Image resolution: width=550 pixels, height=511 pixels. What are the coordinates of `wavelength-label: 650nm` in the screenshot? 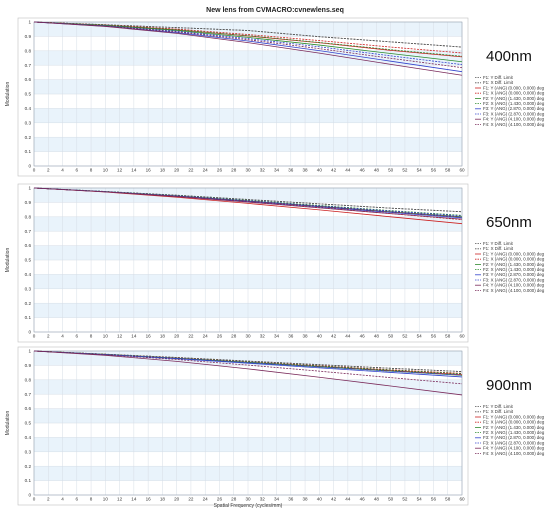 It's located at (509, 222).